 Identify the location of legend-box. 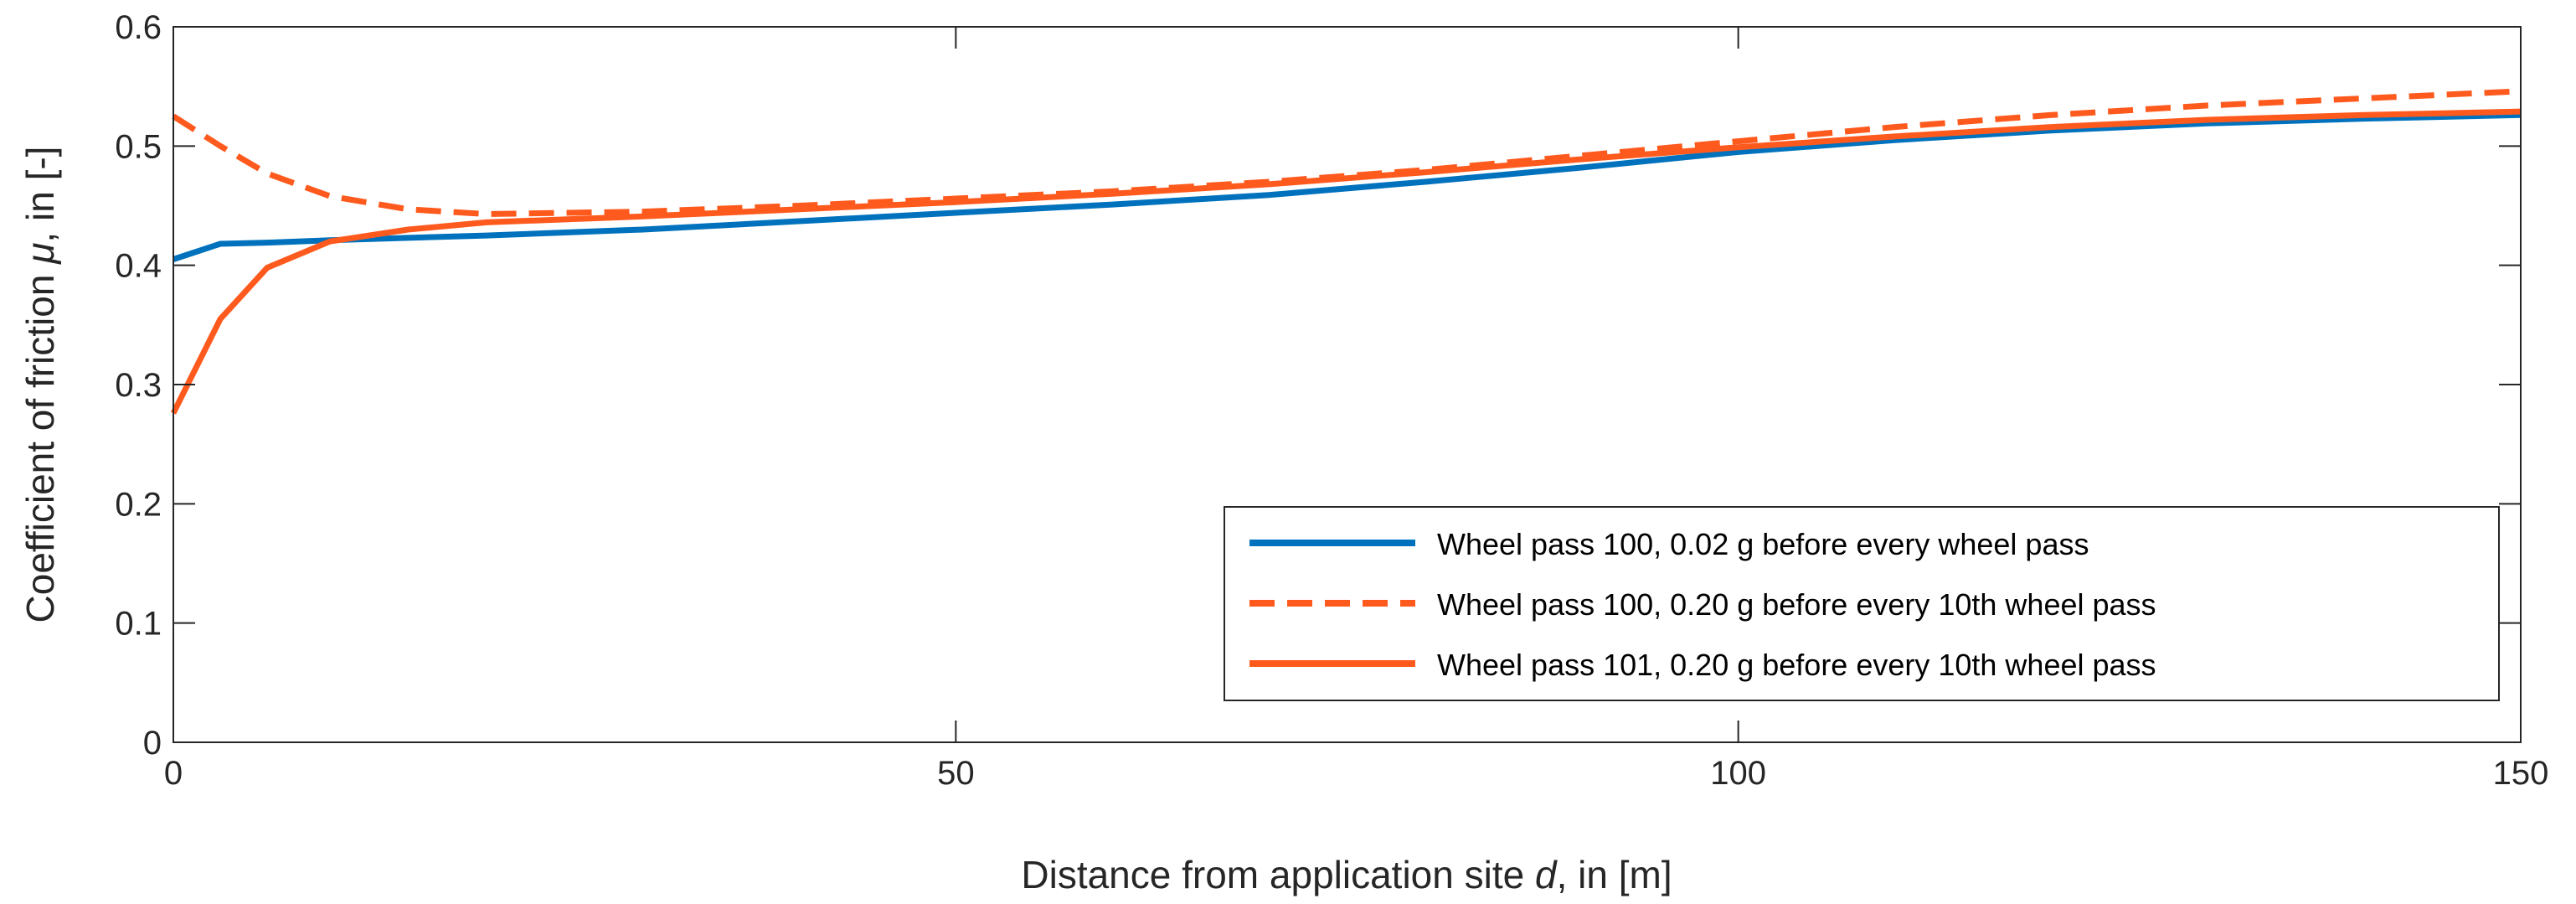
(1862, 603).